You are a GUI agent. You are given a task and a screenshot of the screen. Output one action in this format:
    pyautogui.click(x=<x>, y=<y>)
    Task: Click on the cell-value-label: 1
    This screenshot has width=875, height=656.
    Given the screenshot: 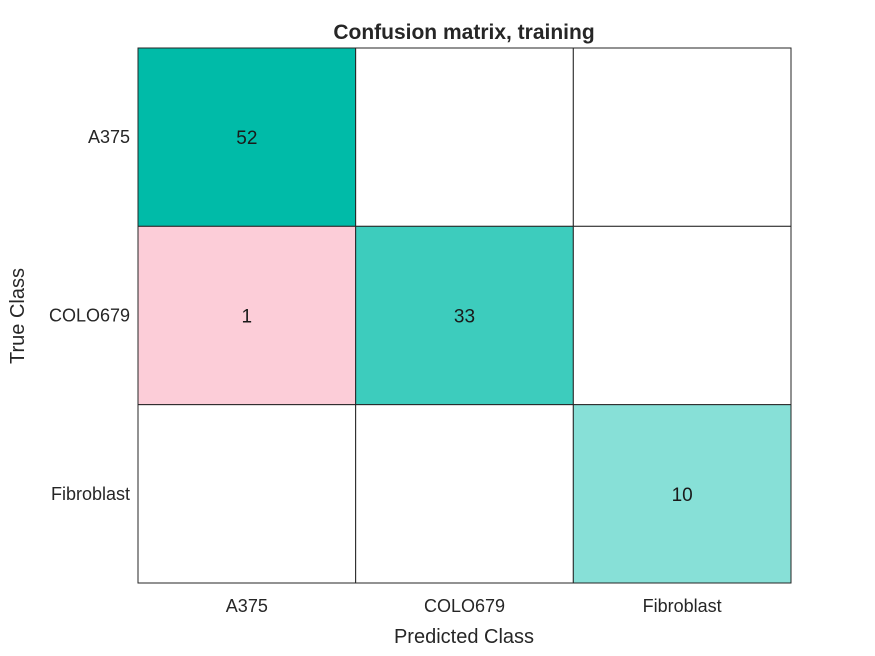 What is the action you would take?
    pyautogui.click(x=247, y=317)
    